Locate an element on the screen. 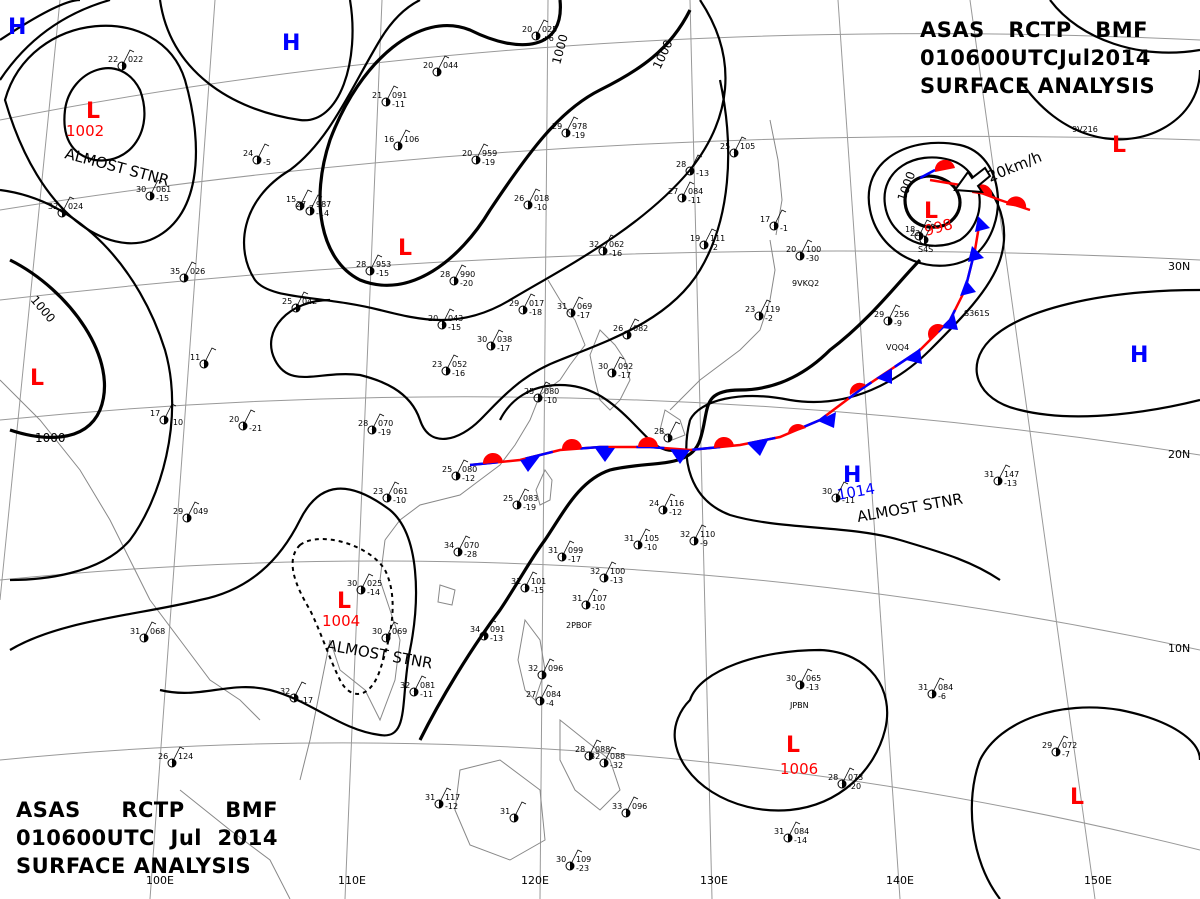 This screenshot has width=1200, height=899. station-plot: 23 119-2 is located at coordinates (762, 311).